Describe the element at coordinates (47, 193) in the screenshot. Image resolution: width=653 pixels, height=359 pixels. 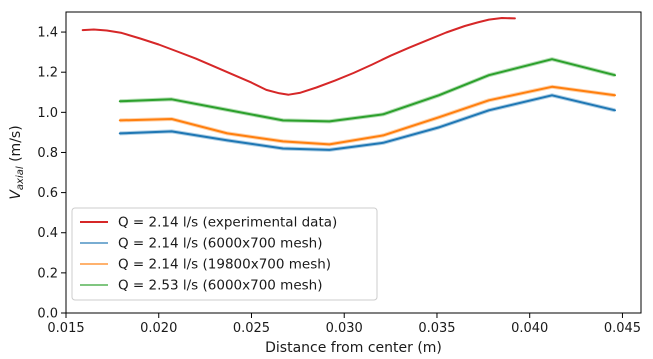
I see `y-tick-label: 0.6` at that location.